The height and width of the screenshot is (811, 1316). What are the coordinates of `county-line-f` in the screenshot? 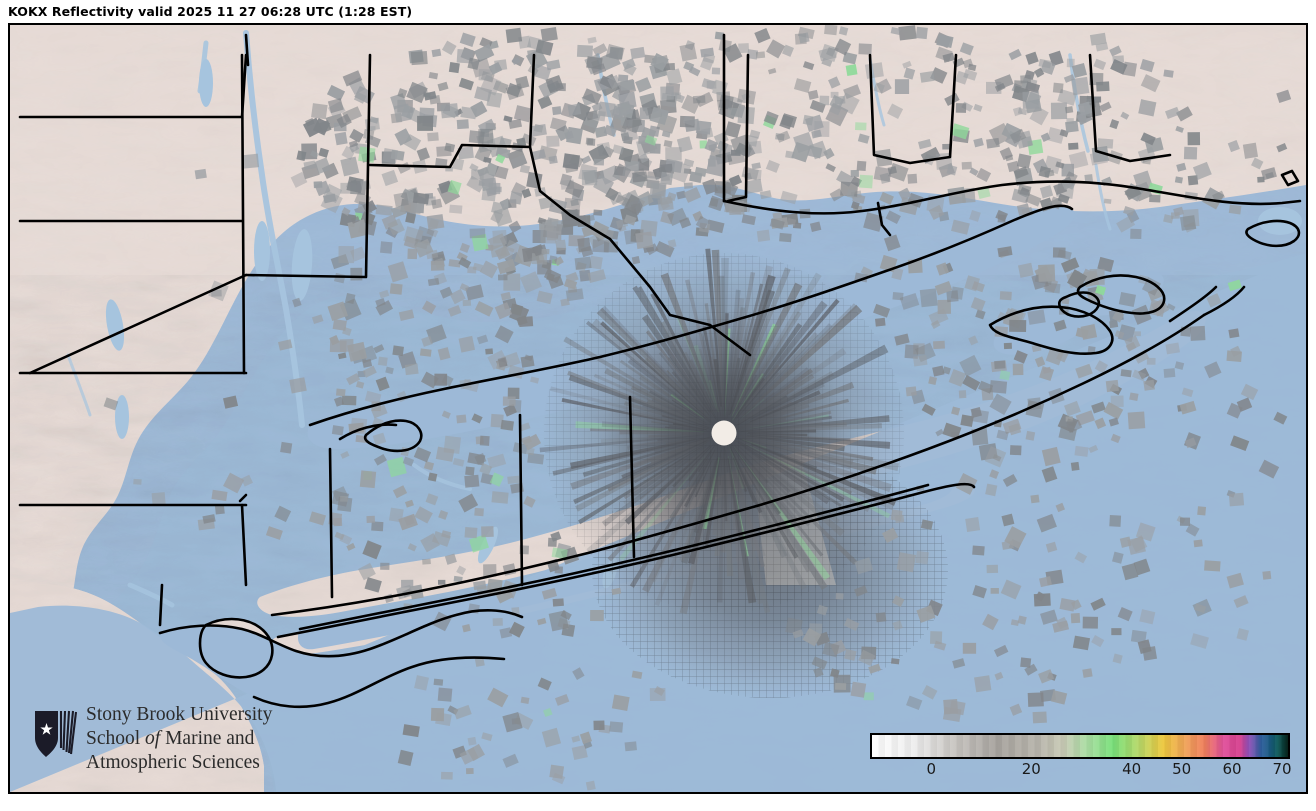 It's located at (560, 250).